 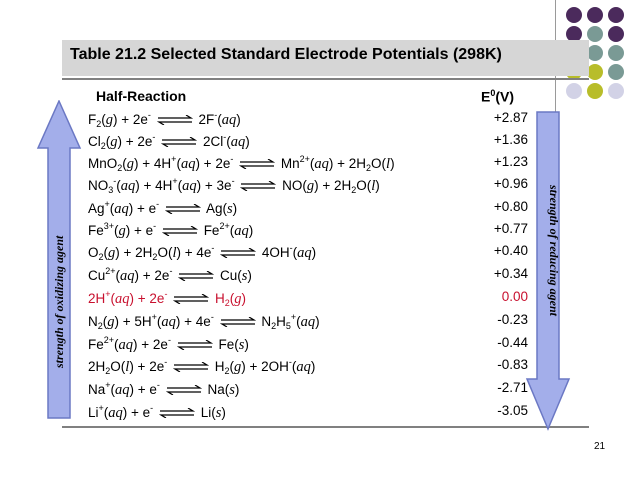 What do you see at coordinates (510, 139) in the screenshot?
I see `potential-value: +1.36` at bounding box center [510, 139].